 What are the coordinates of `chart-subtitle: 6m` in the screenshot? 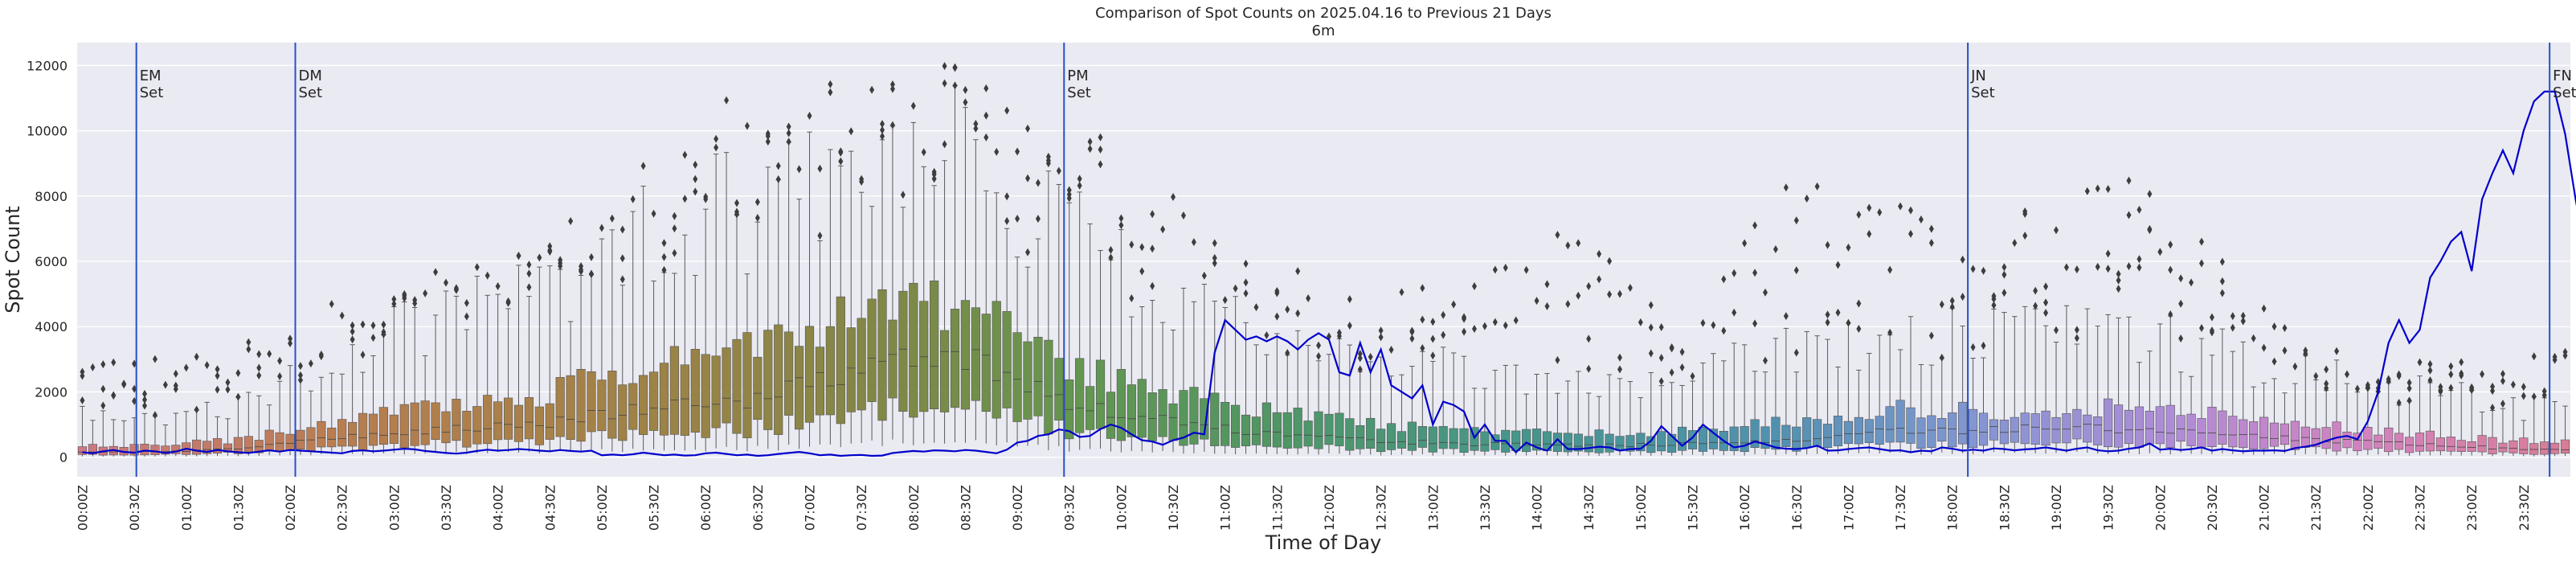 It's located at (1324, 31).